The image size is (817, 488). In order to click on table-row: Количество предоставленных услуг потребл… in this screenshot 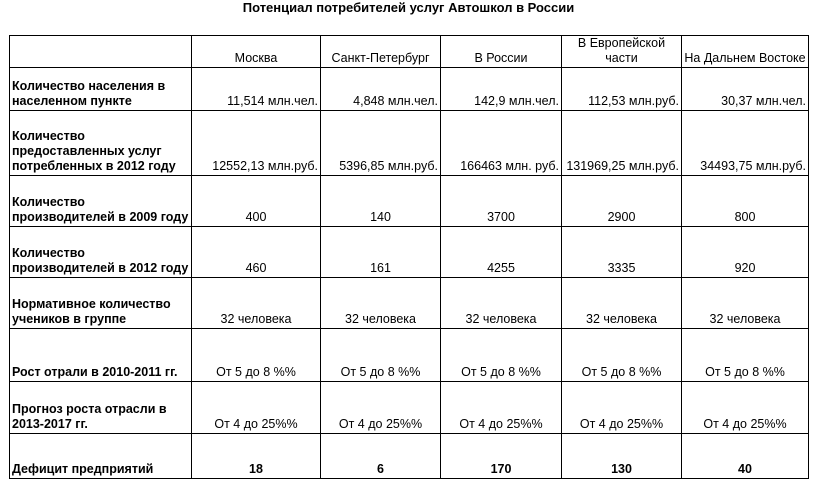, I will do `click(409, 143)`.